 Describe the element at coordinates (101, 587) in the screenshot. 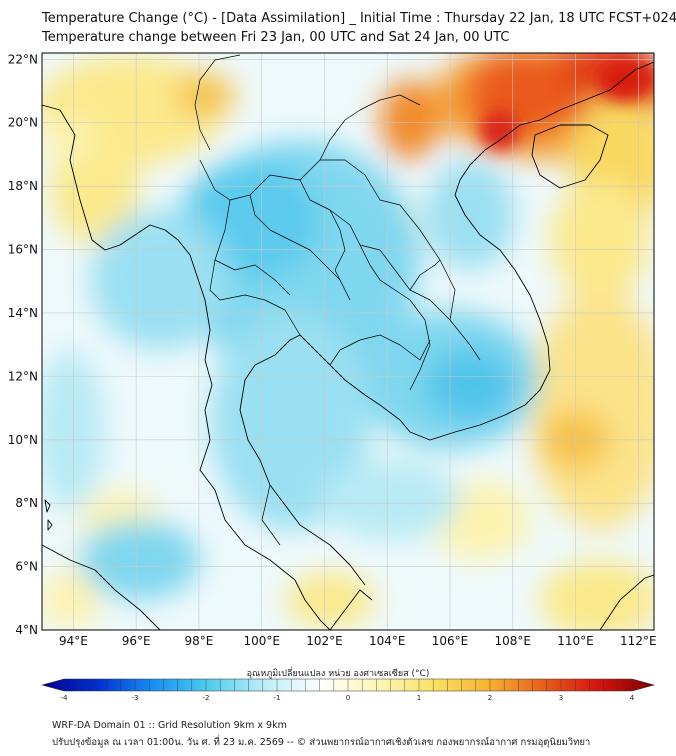

I see `sumatra-coastline` at that location.